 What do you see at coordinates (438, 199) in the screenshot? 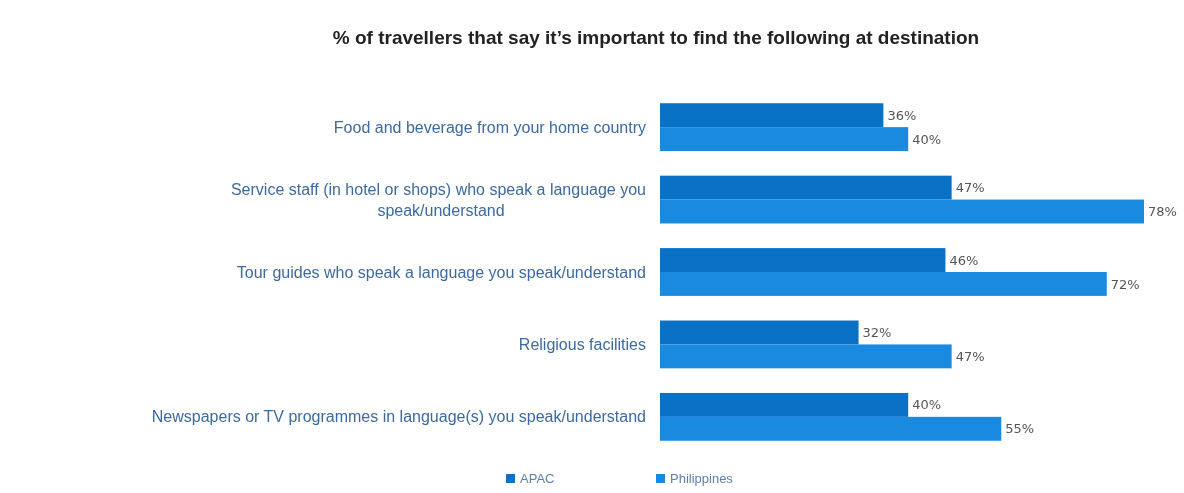
I see `y-tick-label: Service staff (in hotel or shops) who speak a language you speak/understand` at bounding box center [438, 199].